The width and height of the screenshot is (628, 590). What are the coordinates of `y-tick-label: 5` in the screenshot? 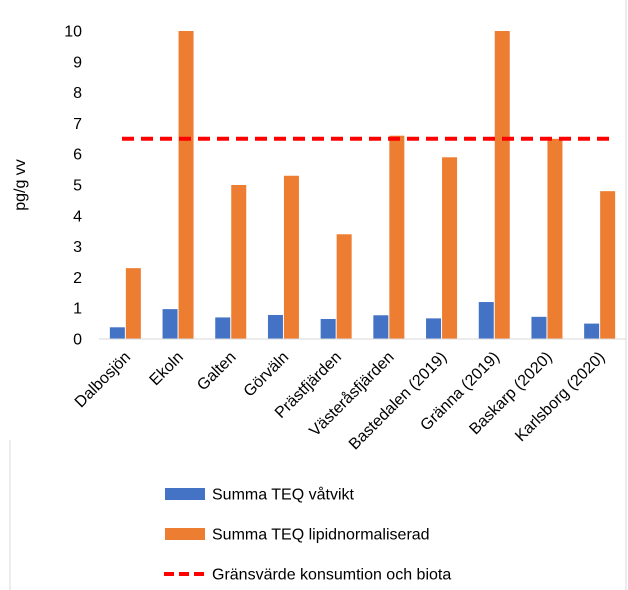 It's located at (77, 186).